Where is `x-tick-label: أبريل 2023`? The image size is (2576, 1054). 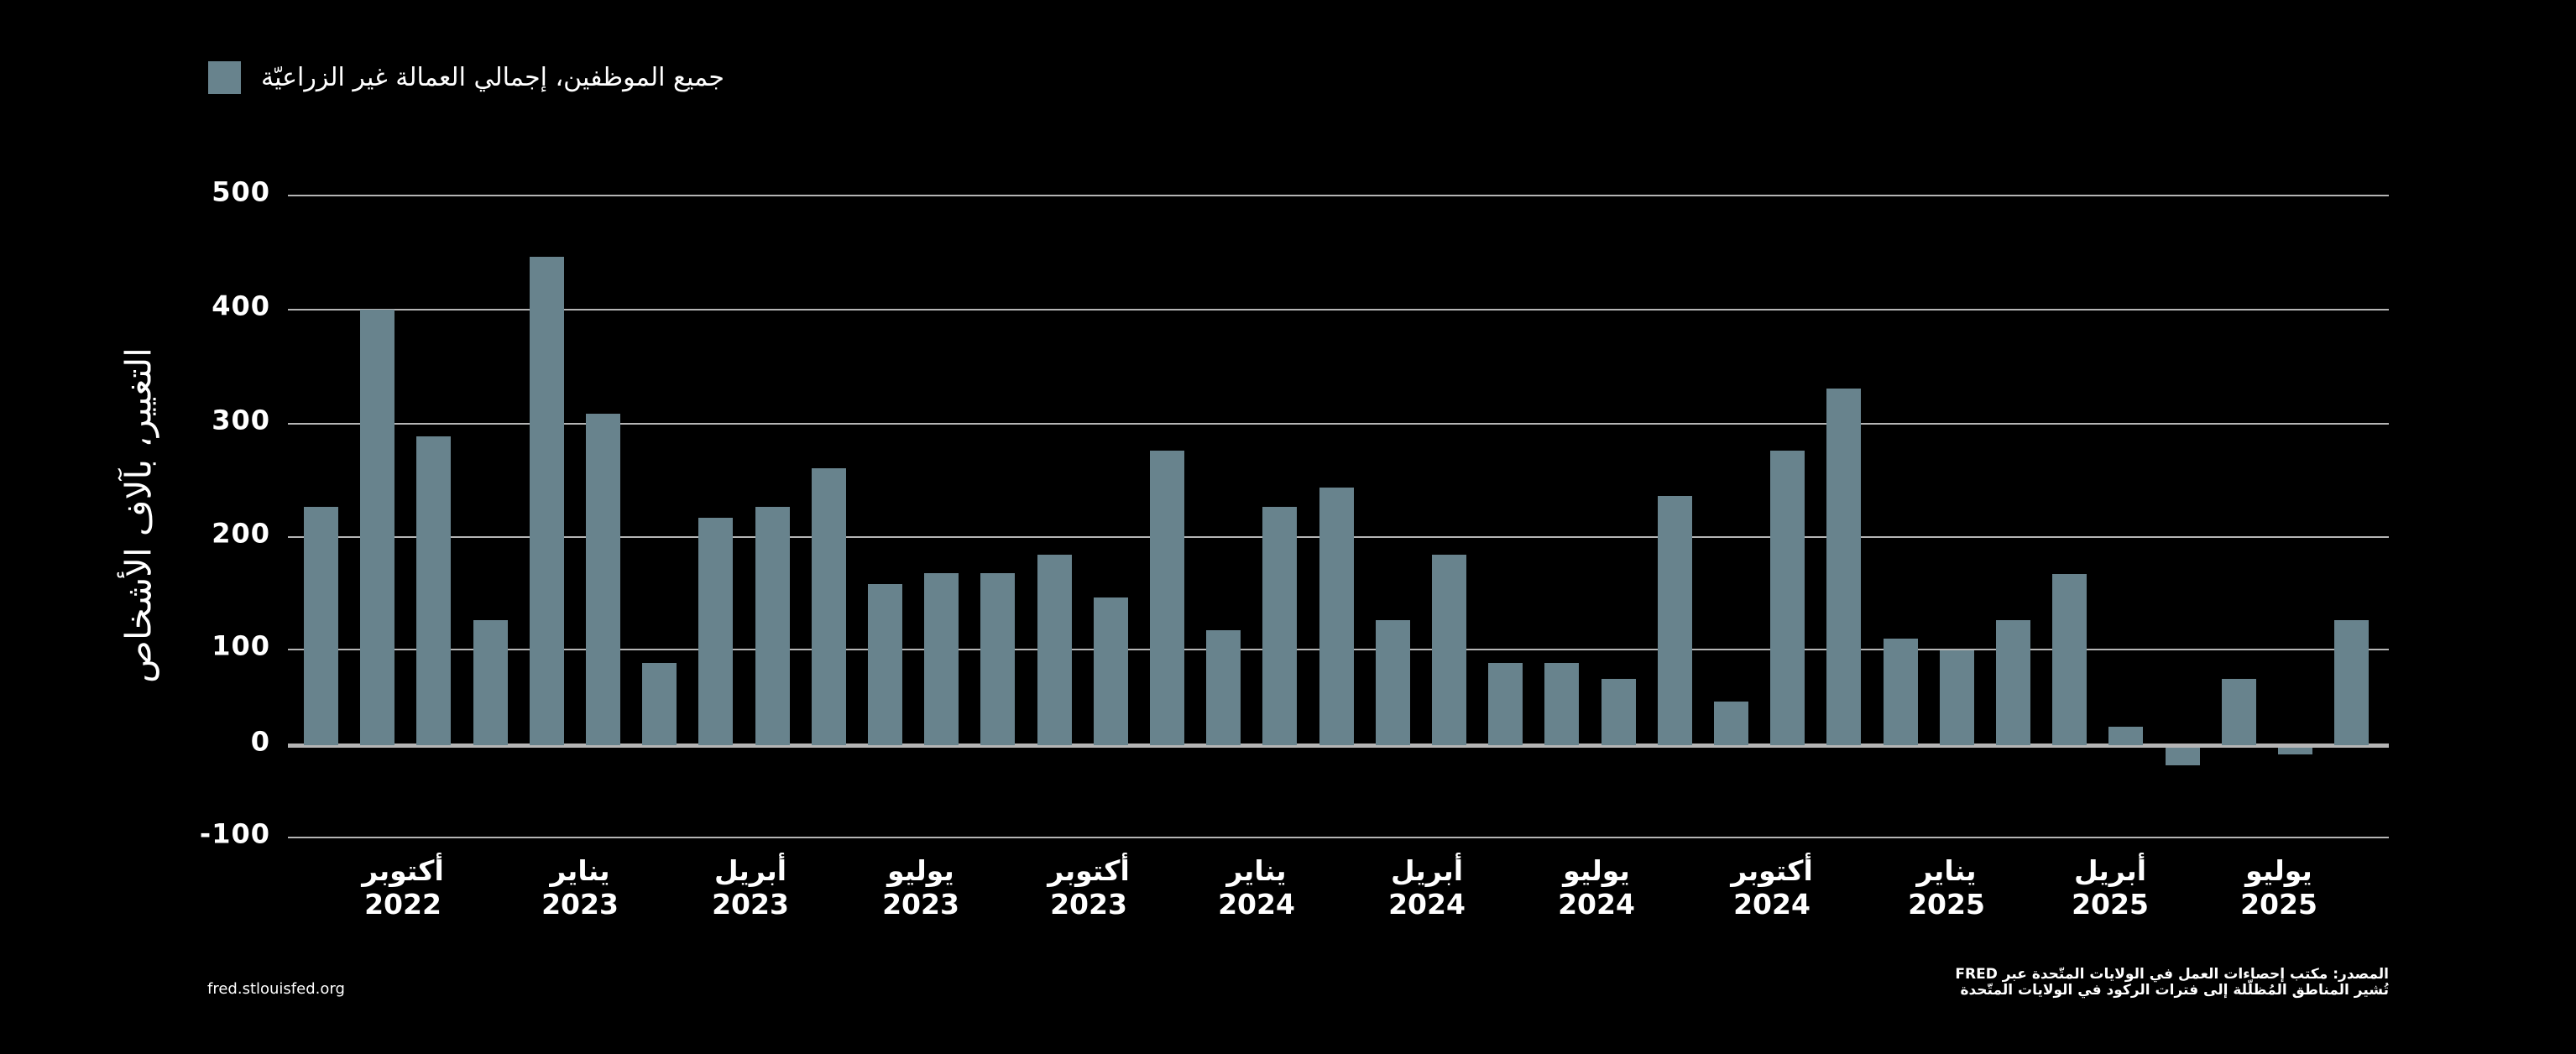 x-tick-label: أبريل 2023 is located at coordinates (750, 887).